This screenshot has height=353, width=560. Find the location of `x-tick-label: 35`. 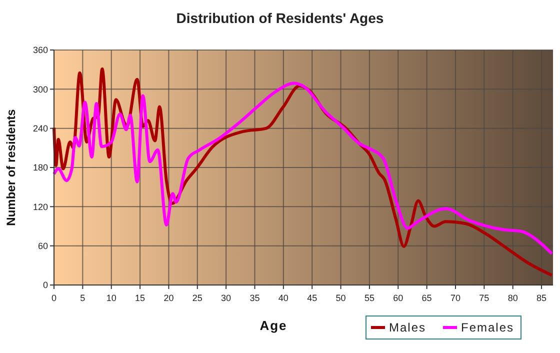

x-tick-label: 35 is located at coordinates (255, 298).